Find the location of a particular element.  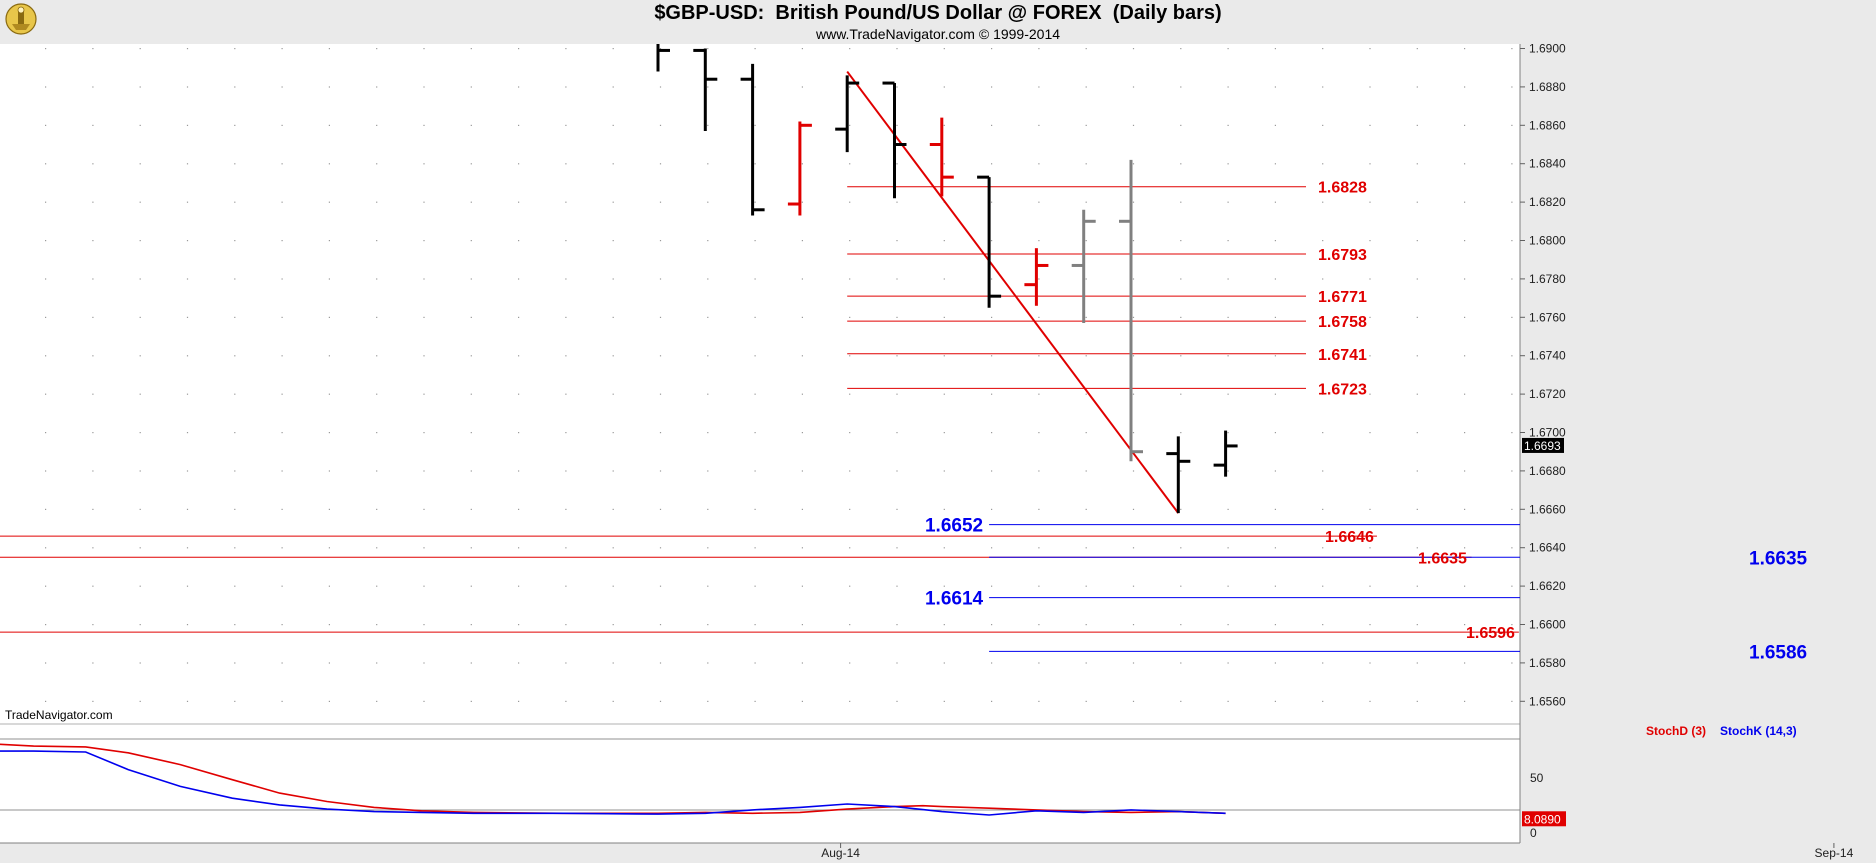

trade-navigator-logo-icon is located at coordinates (21, 19).